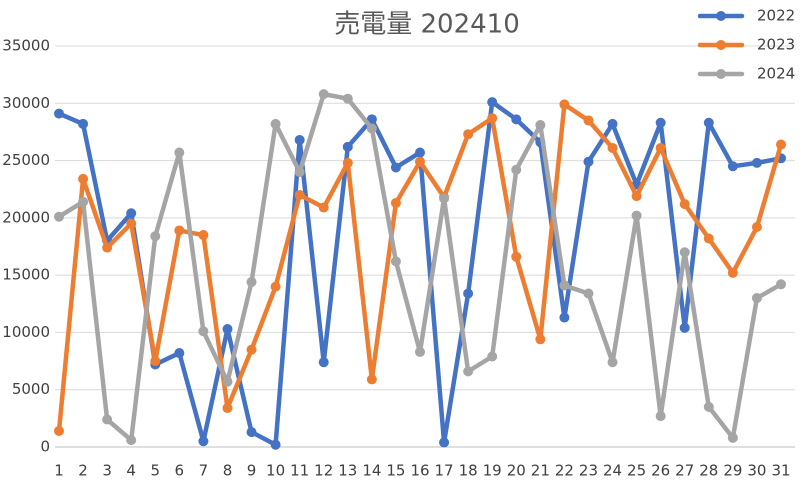 The height and width of the screenshot is (492, 812). What do you see at coordinates (26, 217) in the screenshot?
I see `y-tick-label: 20000` at bounding box center [26, 217].